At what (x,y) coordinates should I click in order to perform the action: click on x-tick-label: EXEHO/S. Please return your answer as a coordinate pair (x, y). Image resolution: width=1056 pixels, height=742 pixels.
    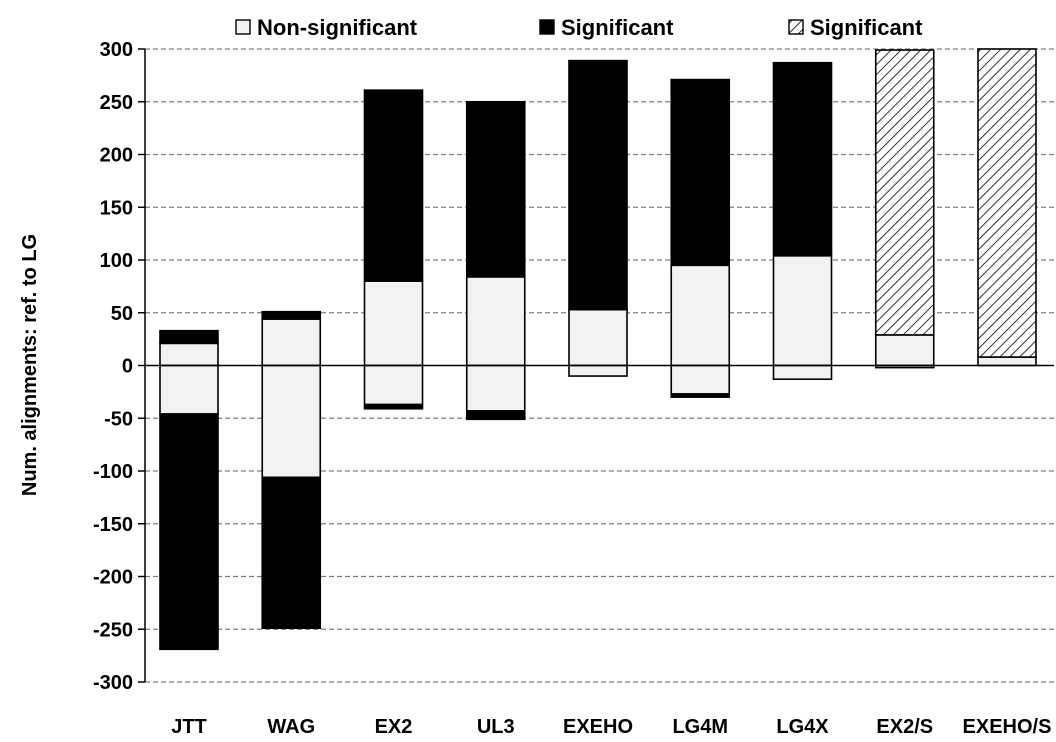
    Looking at the image, I should click on (1007, 727).